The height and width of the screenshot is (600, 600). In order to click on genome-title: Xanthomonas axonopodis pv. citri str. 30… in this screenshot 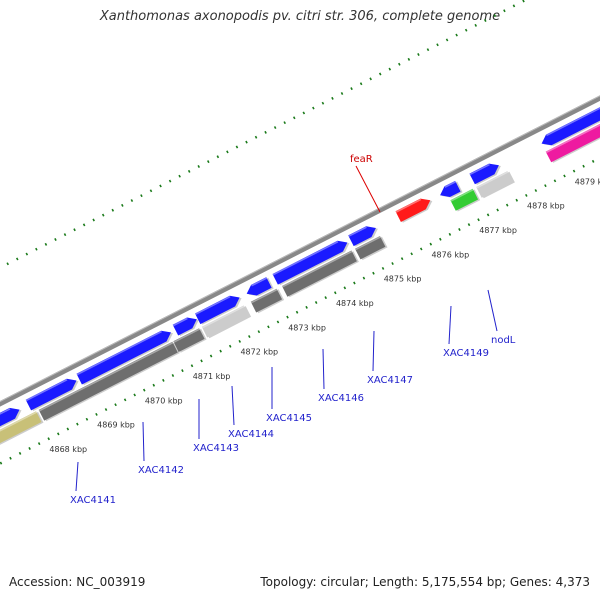, I will do `click(300, 16)`.